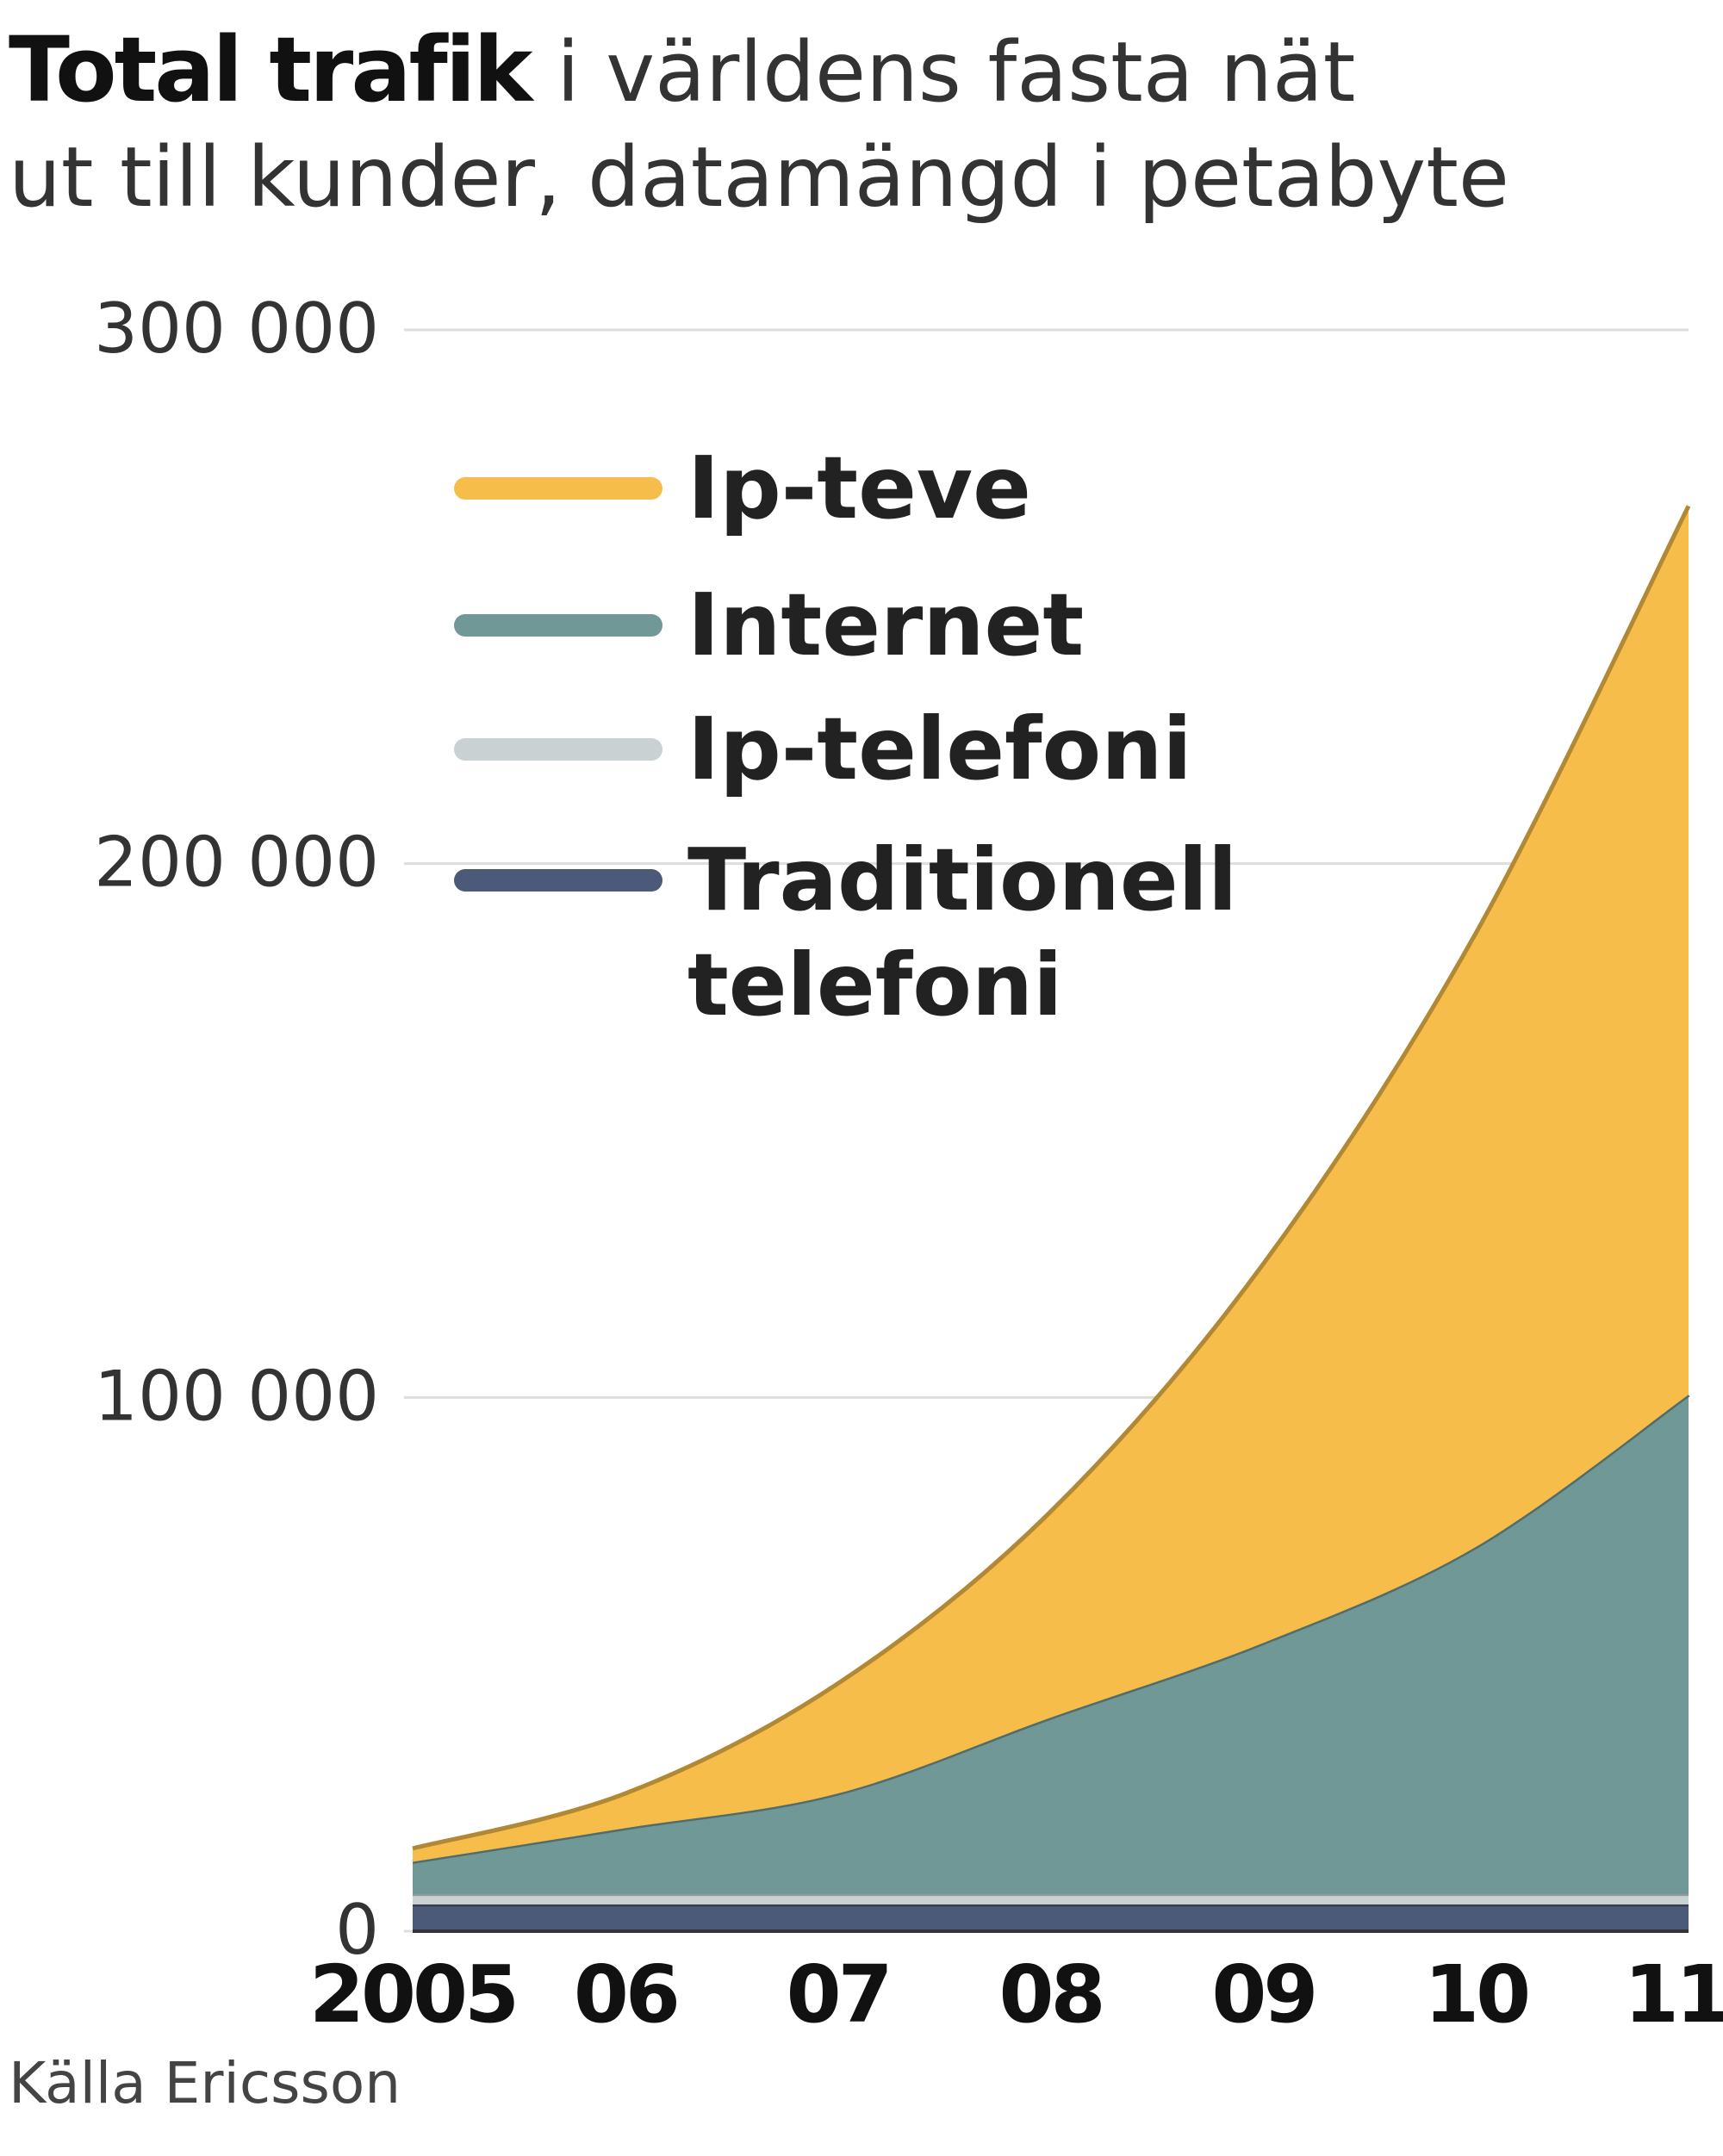 Image resolution: width=1723 pixels, height=2156 pixels. What do you see at coordinates (859, 488) in the screenshot?
I see `legend-label: Ip-teve` at bounding box center [859, 488].